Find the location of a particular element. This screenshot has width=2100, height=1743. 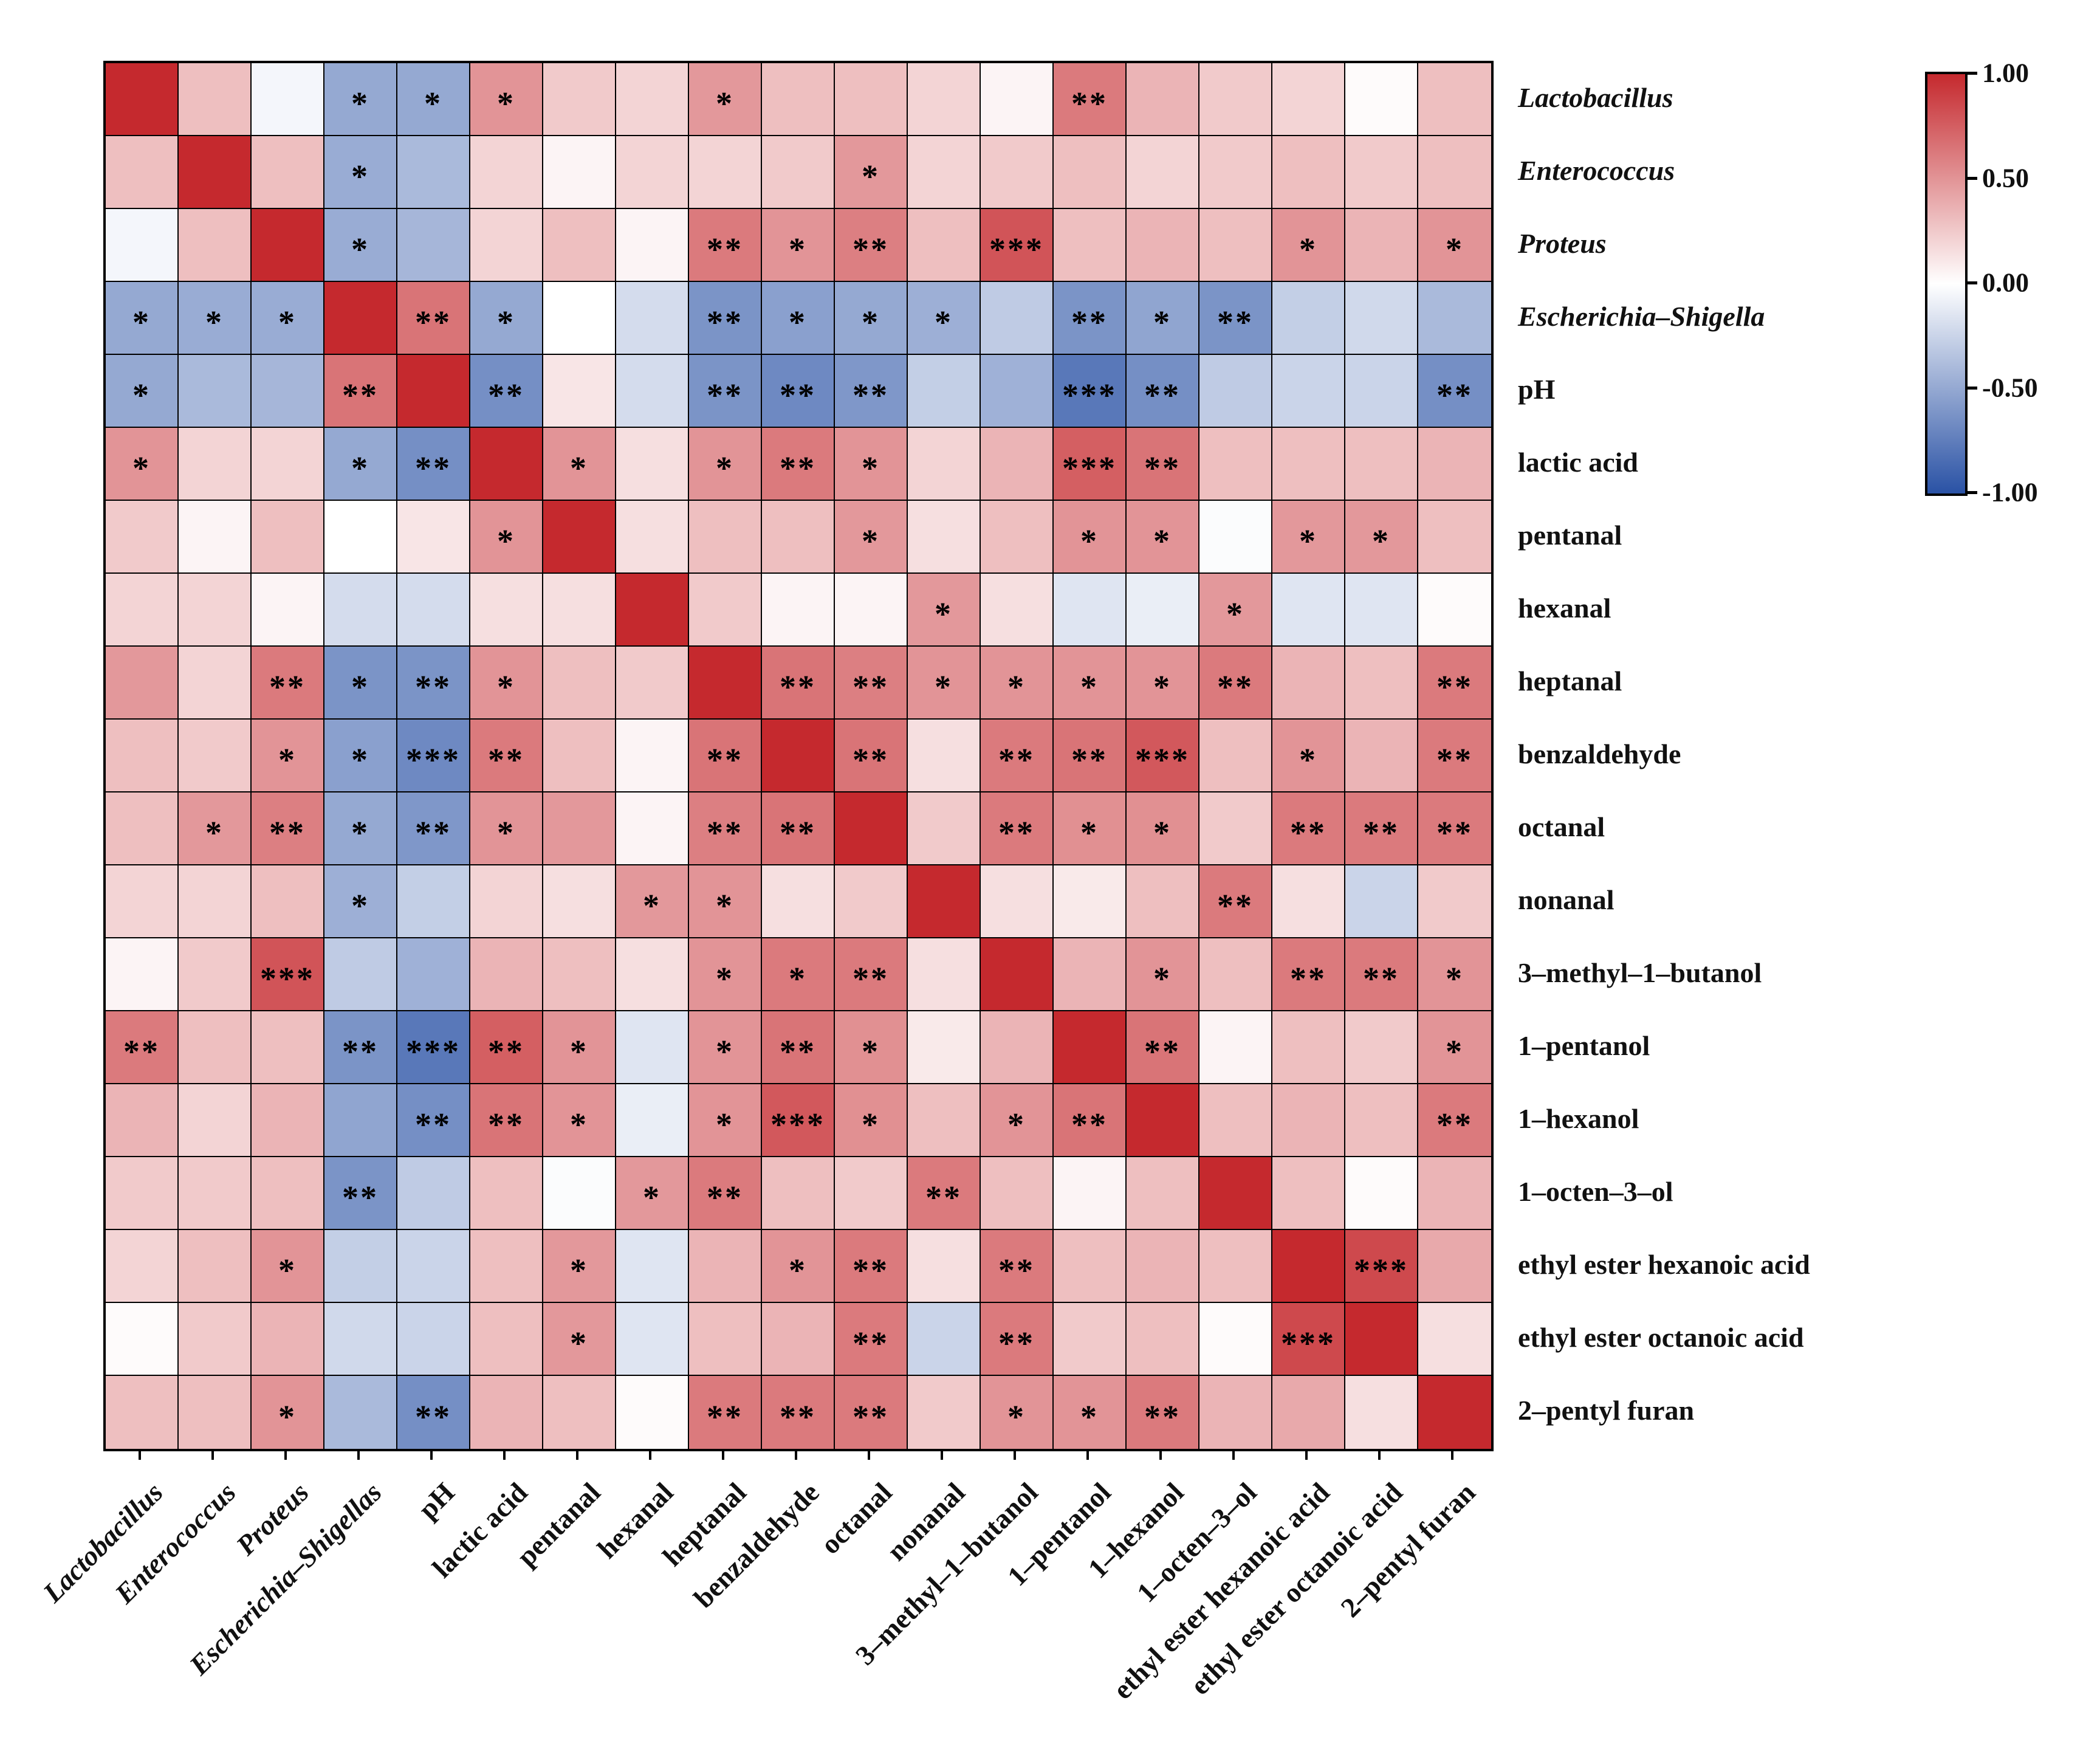

row-label: pH is located at coordinates (1537, 389).